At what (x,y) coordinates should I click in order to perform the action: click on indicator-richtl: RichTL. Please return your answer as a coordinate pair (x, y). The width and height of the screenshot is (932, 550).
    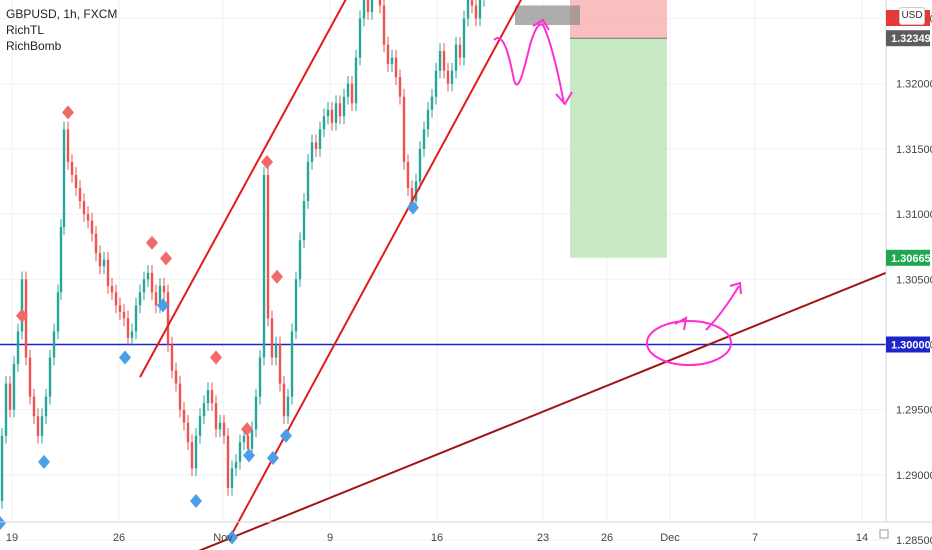
    Looking at the image, I should click on (25, 30).